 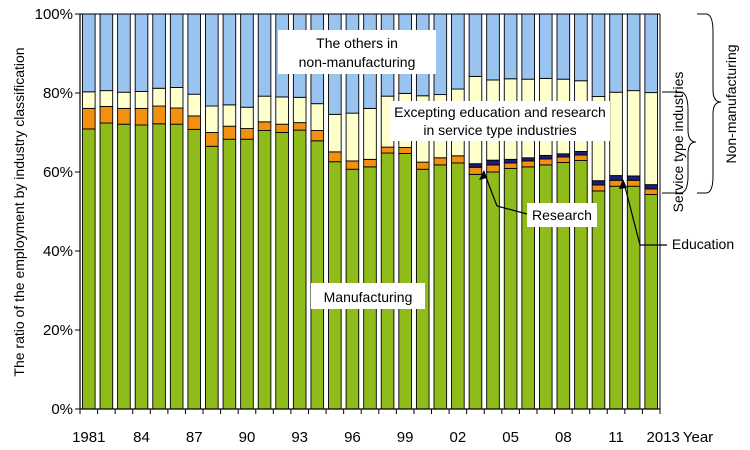 What do you see at coordinates (357, 62) in the screenshot?
I see `others-label-line2: non-manufacturing` at bounding box center [357, 62].